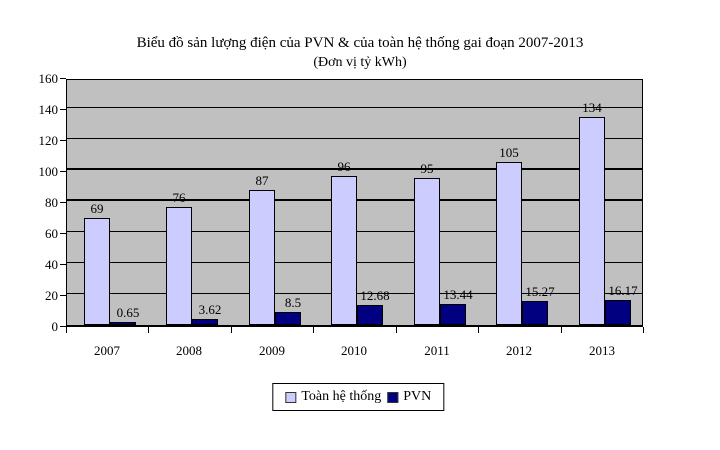  I want to click on bar-label-pvn-2011: 13.44, so click(458, 294).